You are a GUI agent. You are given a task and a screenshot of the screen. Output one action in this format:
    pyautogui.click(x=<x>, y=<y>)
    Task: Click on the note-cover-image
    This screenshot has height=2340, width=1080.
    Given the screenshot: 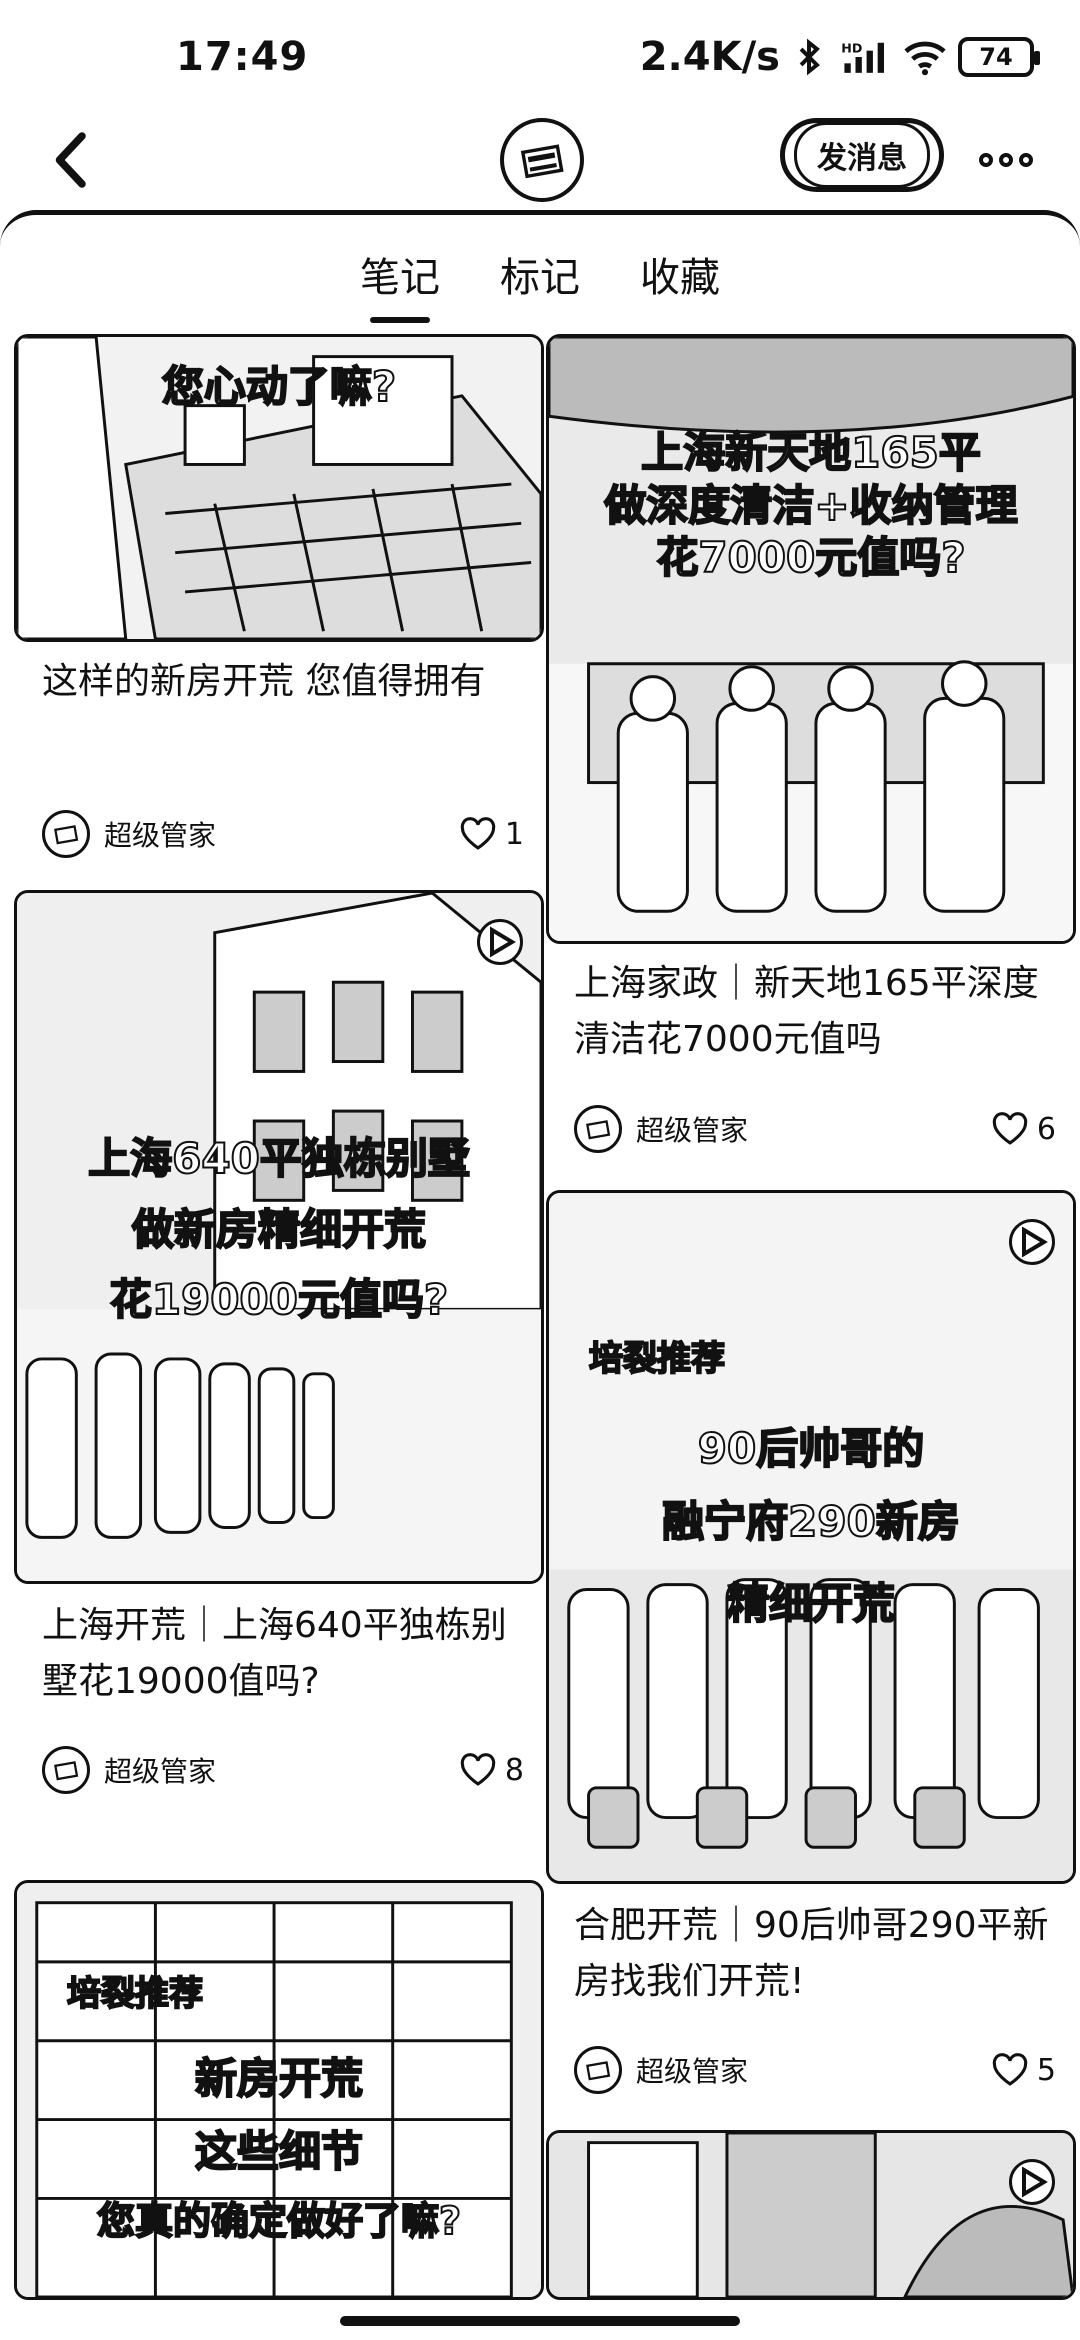 What is the action you would take?
    pyautogui.click(x=811, y=2215)
    